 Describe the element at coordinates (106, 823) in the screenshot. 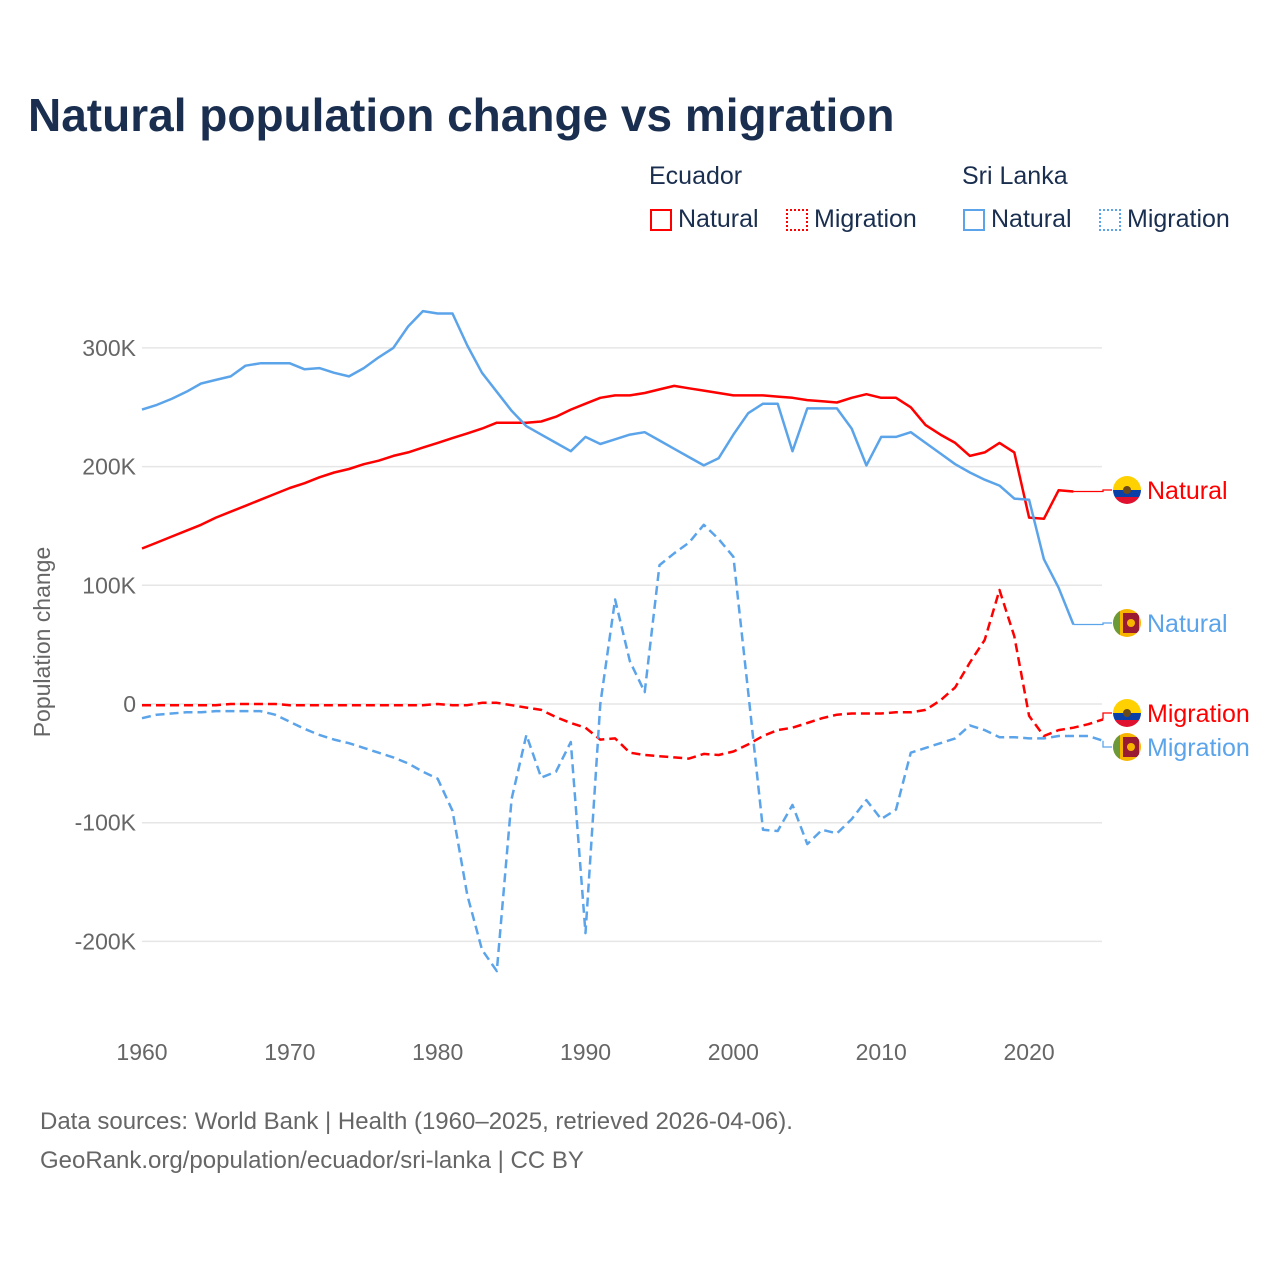

I see `y-tick-label: -100K` at that location.